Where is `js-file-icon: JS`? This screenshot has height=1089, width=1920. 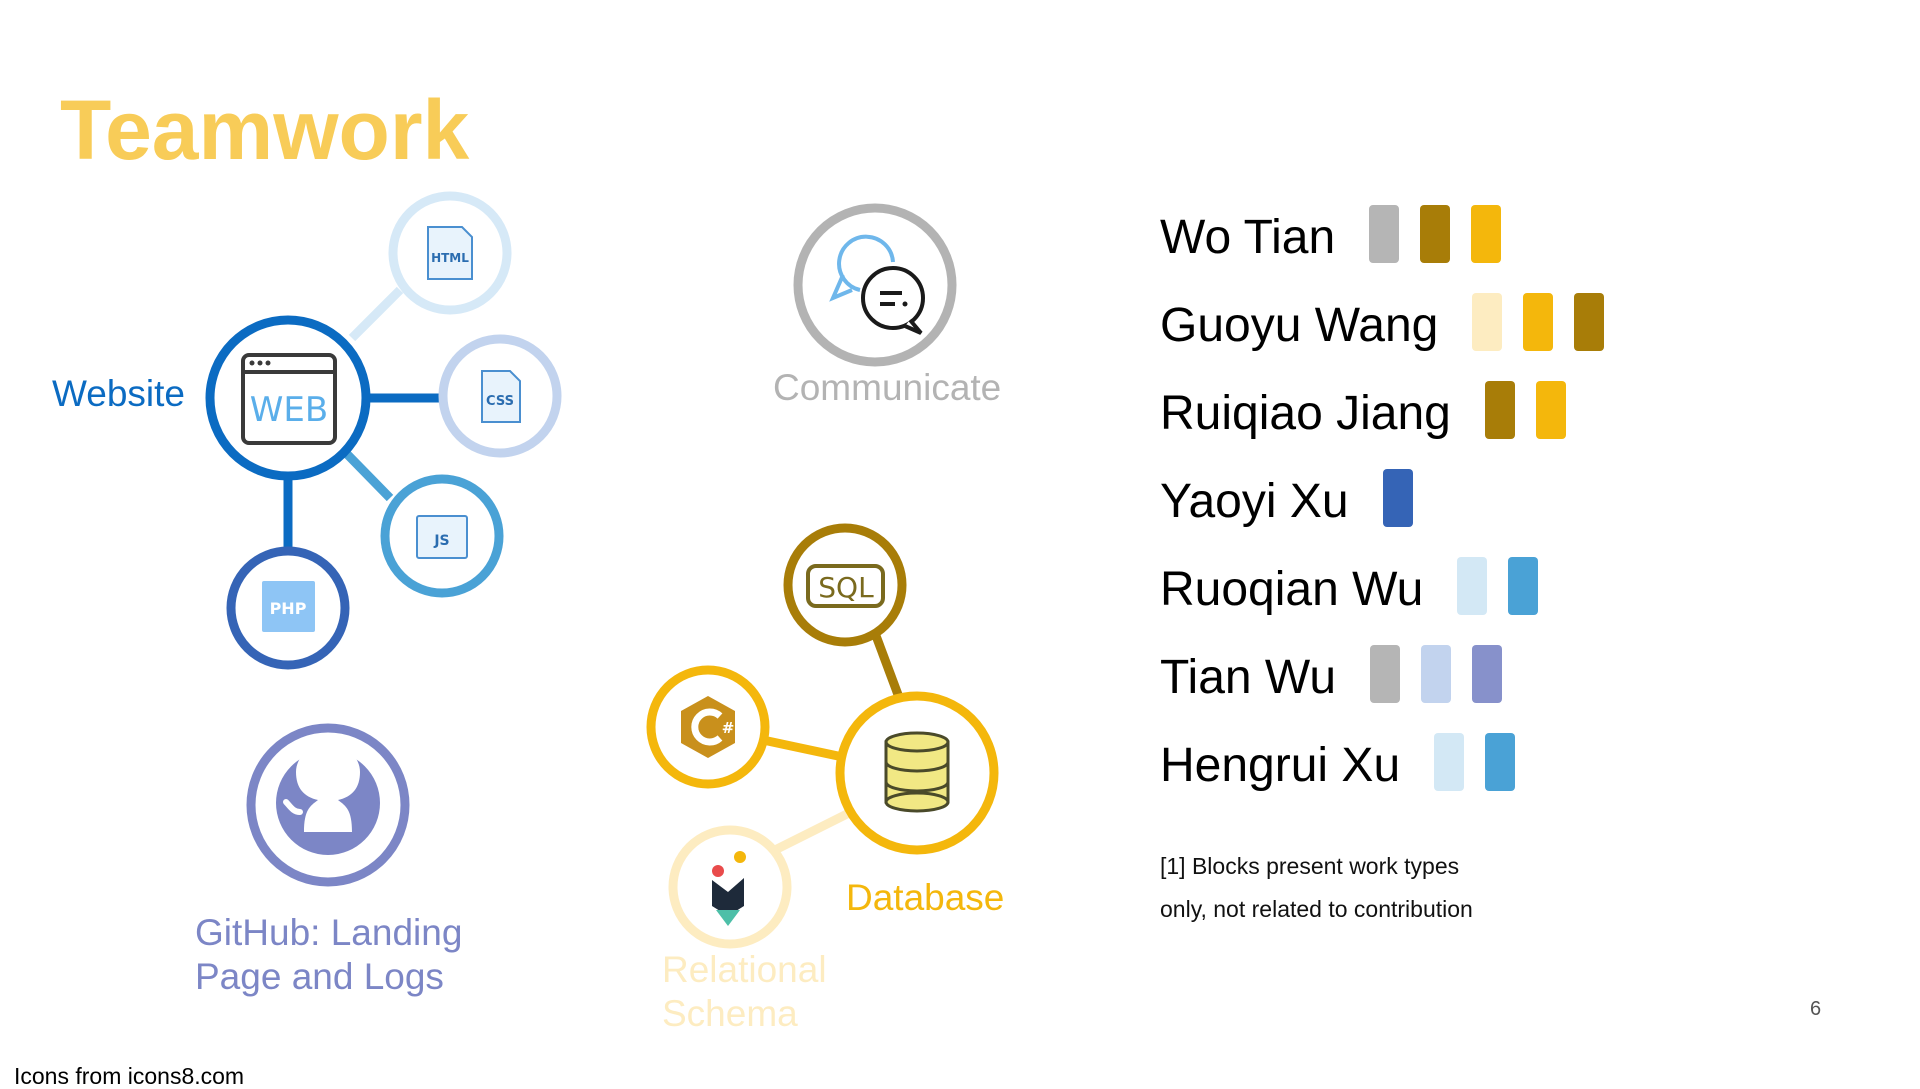
js-file-icon: JS is located at coordinates (442, 537).